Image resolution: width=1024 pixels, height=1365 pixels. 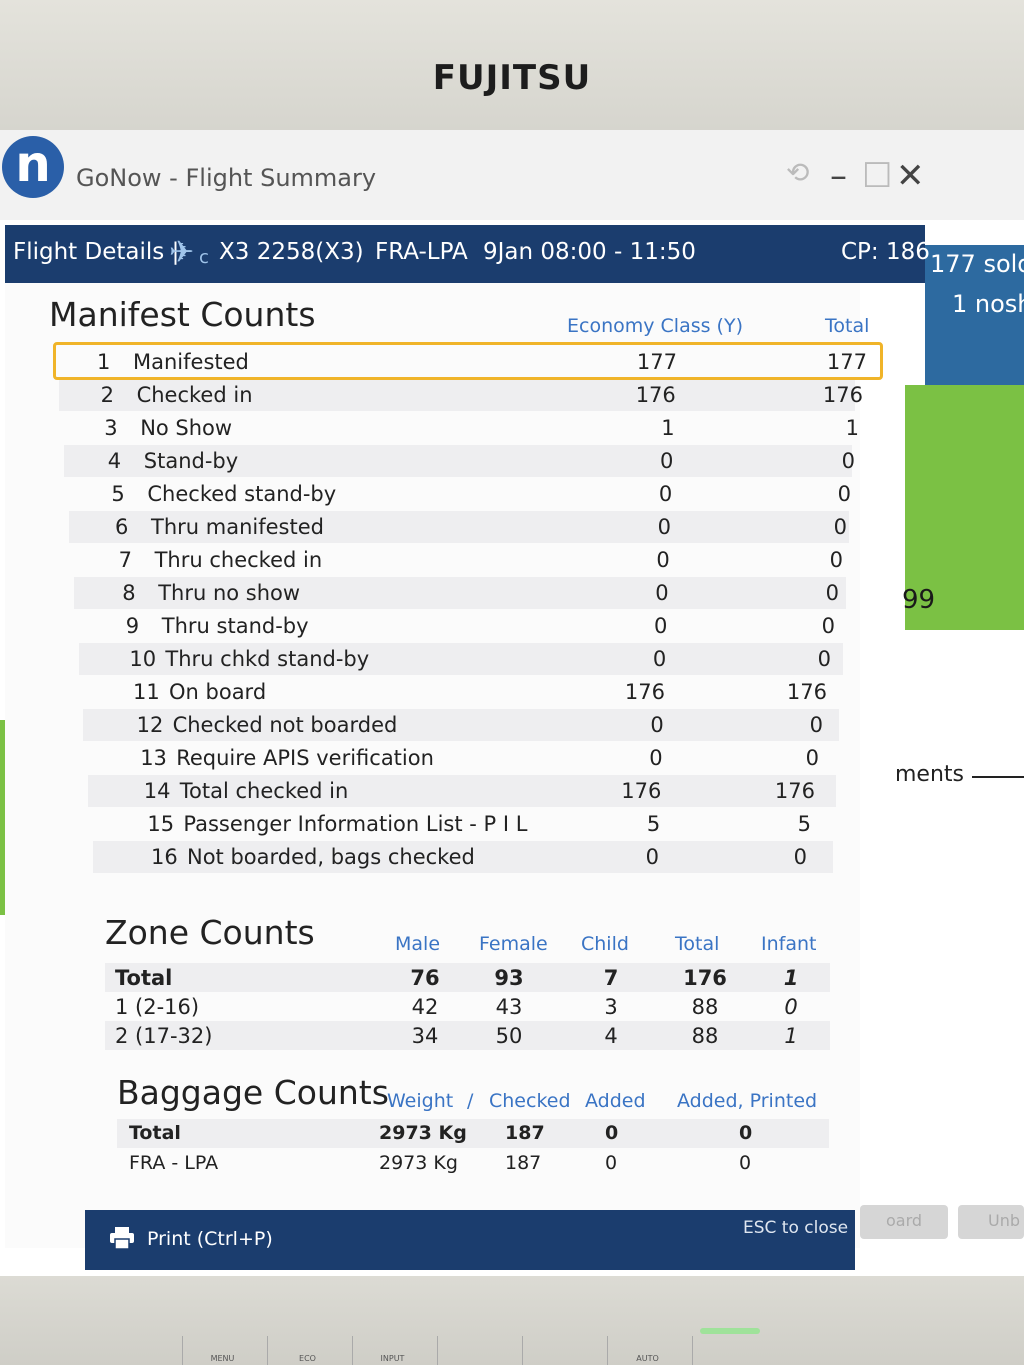 I want to click on selected-row-highlight, so click(x=468, y=361).